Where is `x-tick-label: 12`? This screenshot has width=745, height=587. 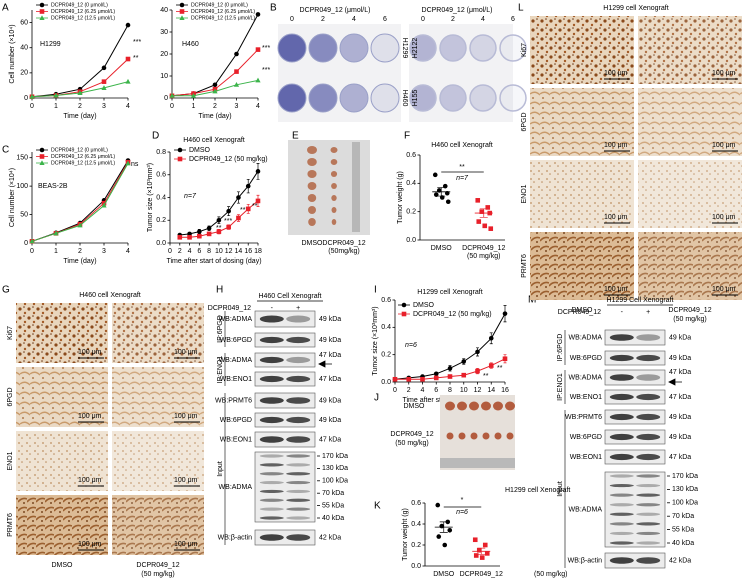 x-tick-label: 12 is located at coordinates (229, 251).